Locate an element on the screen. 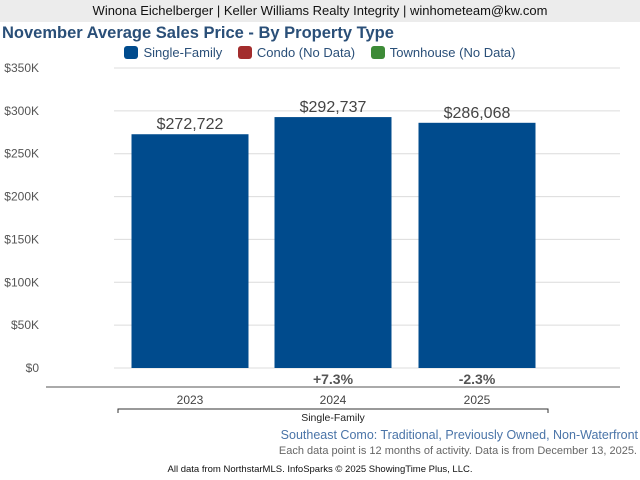 The width and height of the screenshot is (640, 480). group-bracket is located at coordinates (333, 410).